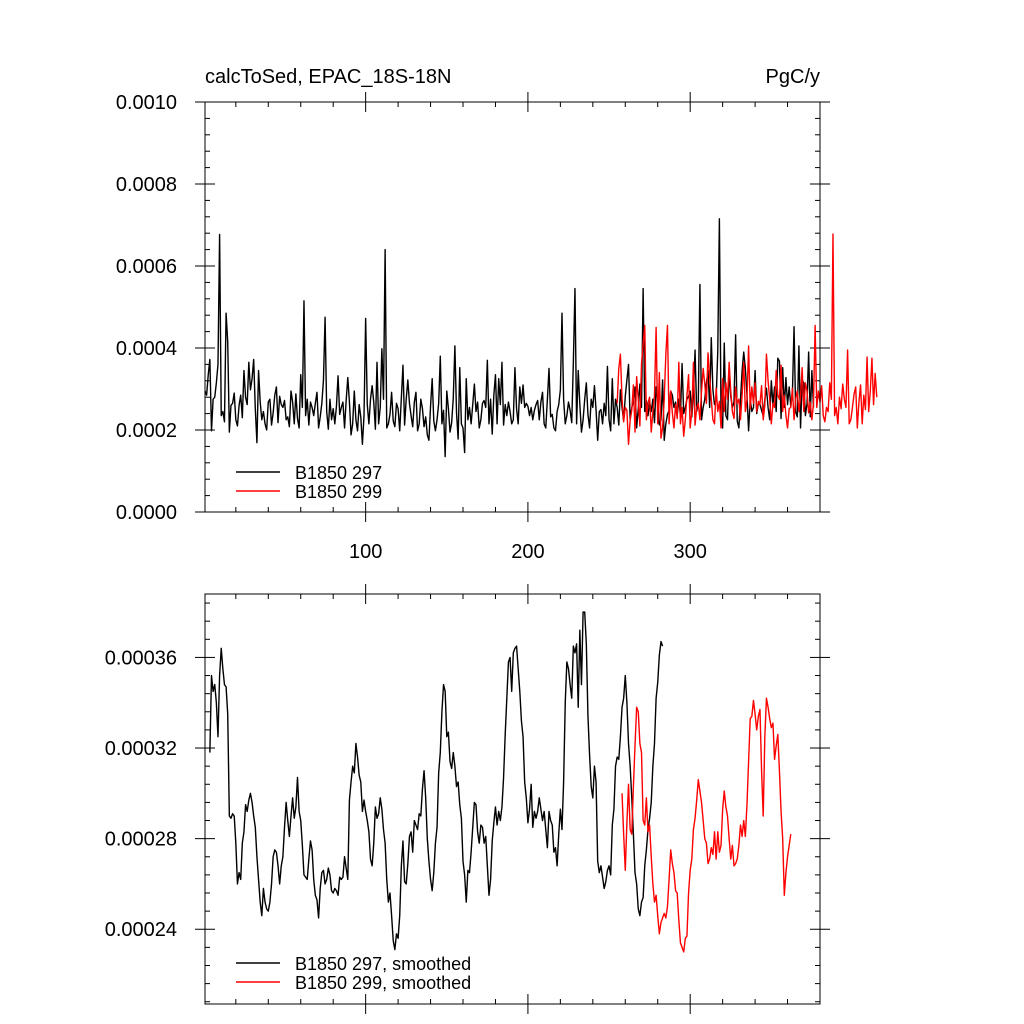 Image resolution: width=1024 pixels, height=1024 pixels. What do you see at coordinates (146, 185) in the screenshot?
I see `y-tick-label: 0.0008` at bounding box center [146, 185].